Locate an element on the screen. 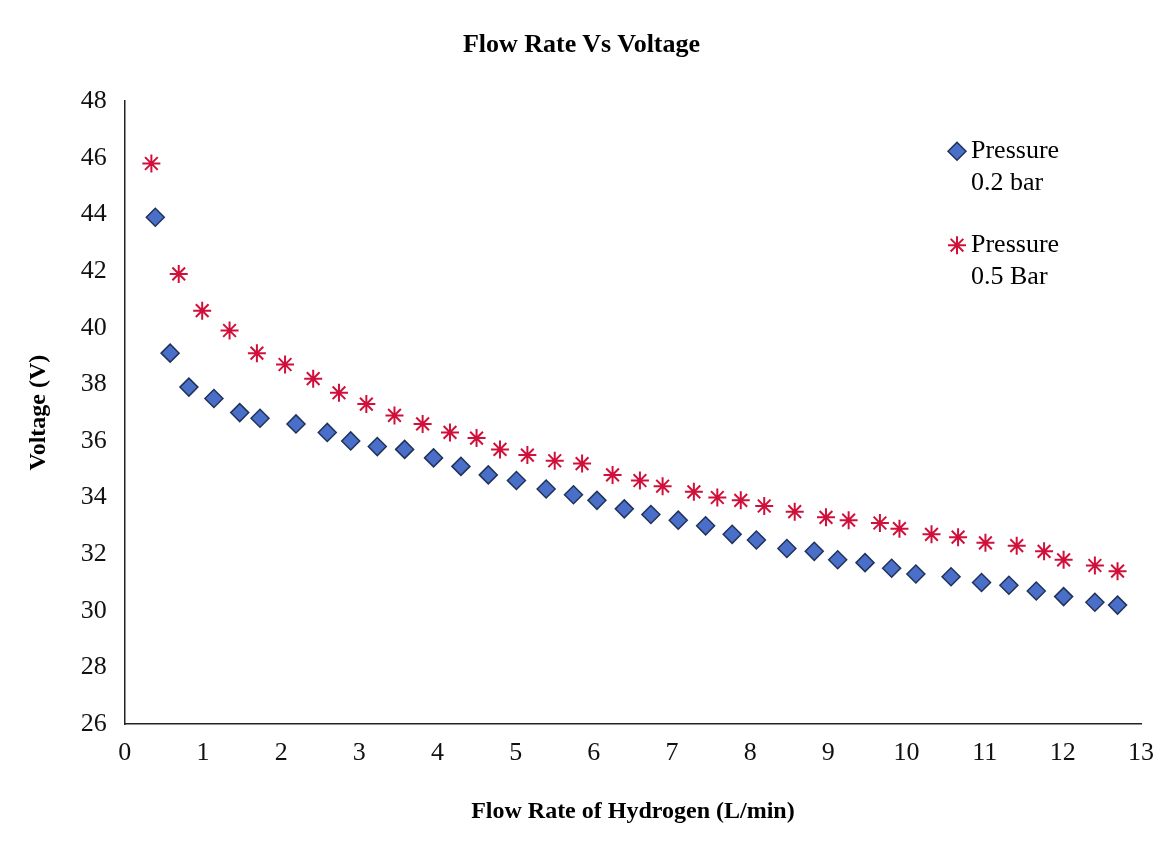 The width and height of the screenshot is (1168, 860). y-tick-label: 34 is located at coordinates (93, 496).